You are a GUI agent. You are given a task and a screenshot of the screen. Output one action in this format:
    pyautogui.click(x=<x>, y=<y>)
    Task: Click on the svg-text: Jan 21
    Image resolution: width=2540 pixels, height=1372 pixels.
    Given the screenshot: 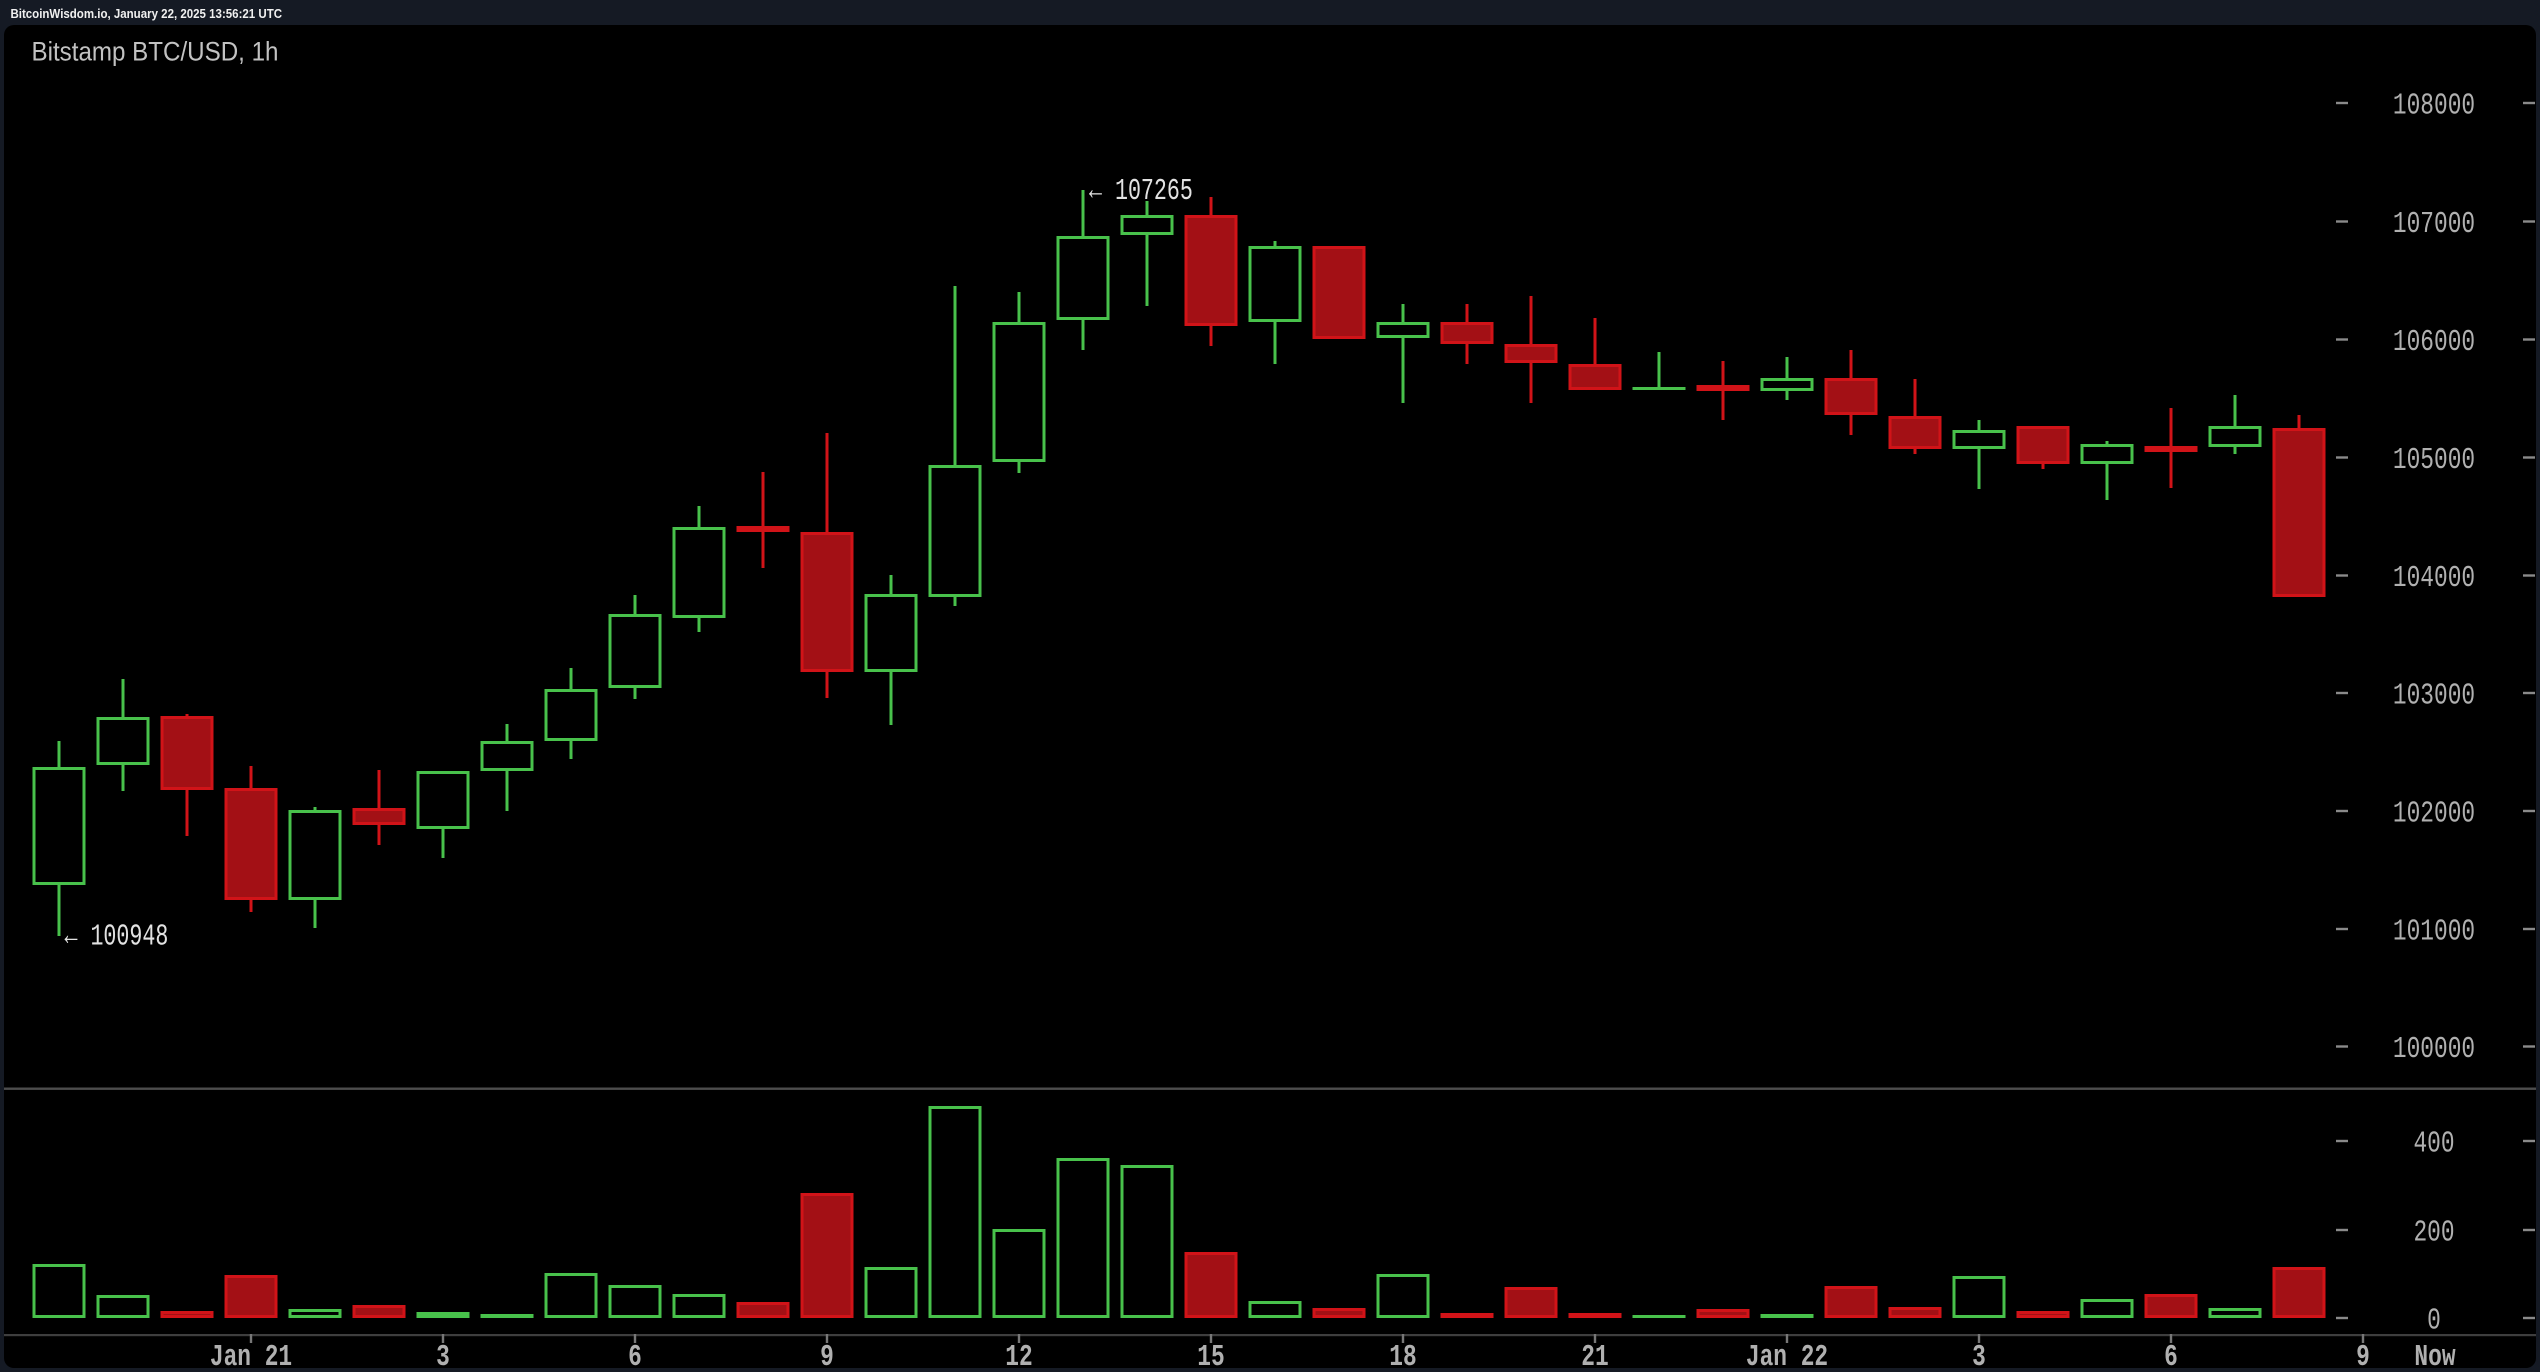 What is the action you would take?
    pyautogui.click(x=251, y=1356)
    